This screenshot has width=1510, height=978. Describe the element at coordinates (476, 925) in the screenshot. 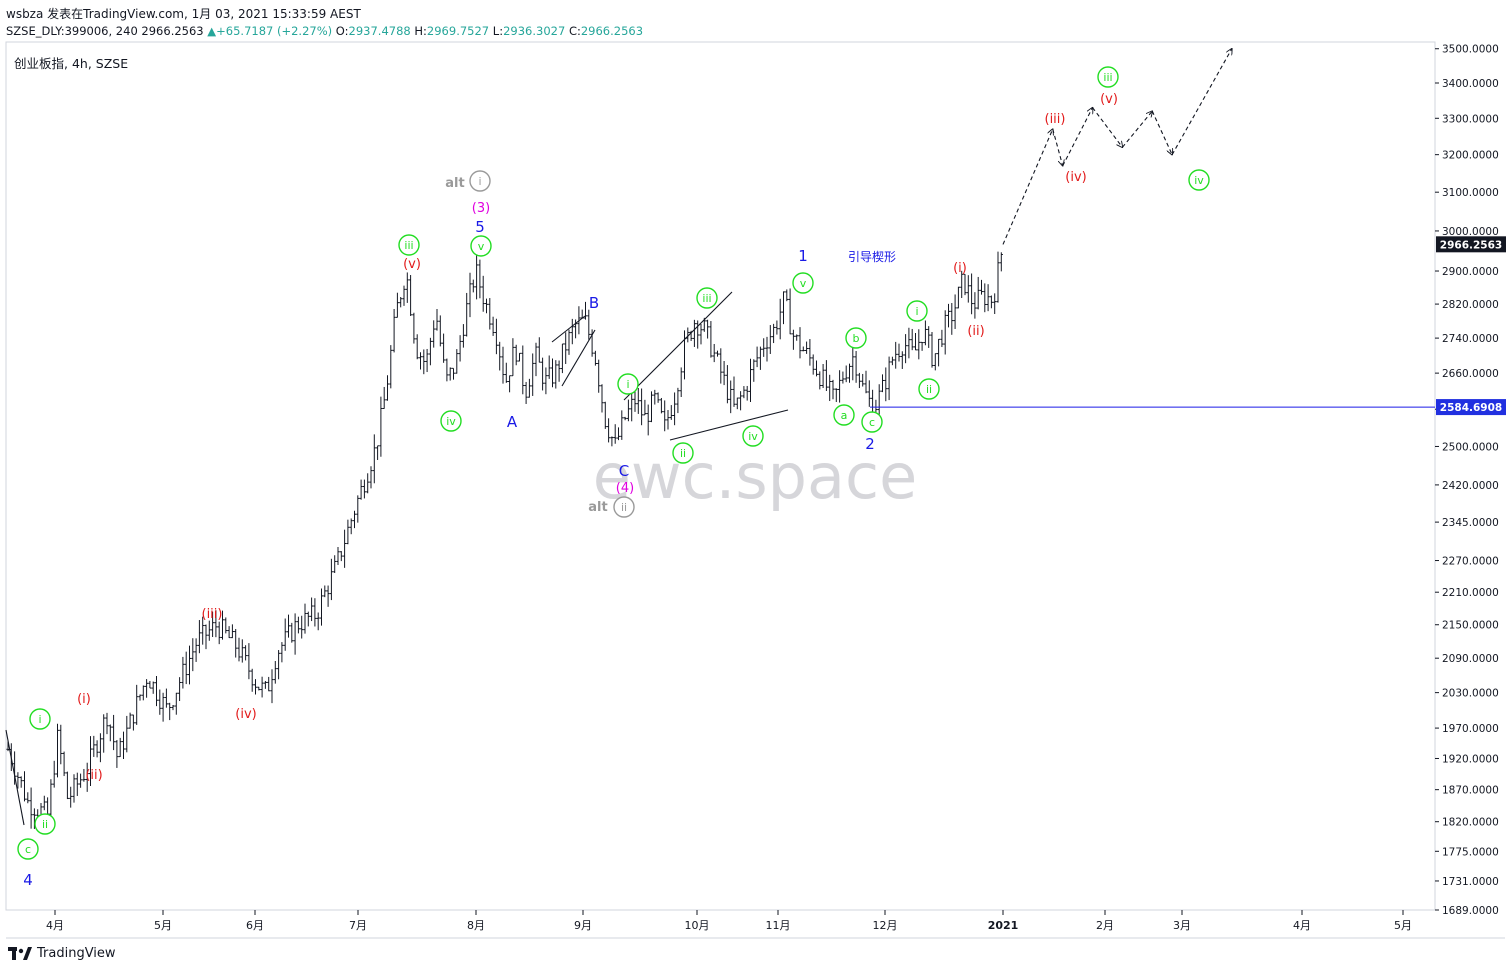

I see `x-tick-label: 8月` at that location.